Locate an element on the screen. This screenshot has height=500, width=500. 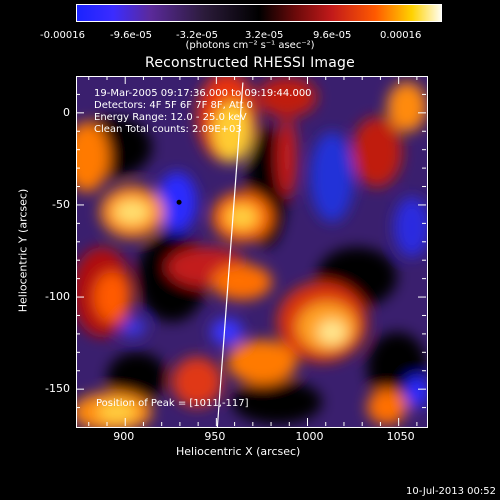
info-line-energy: Energy Range: 12.0 - 25.0 keV is located at coordinates (170, 117).